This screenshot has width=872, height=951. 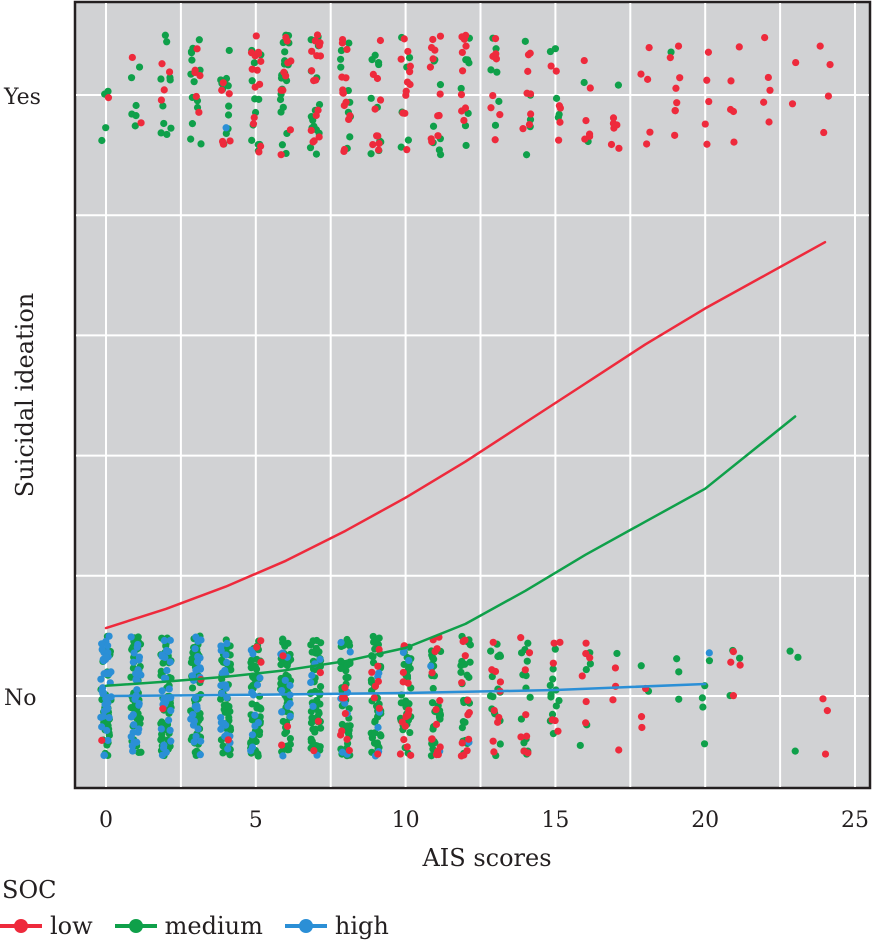 I want to click on x-tick-label: 15, so click(x=555, y=820).